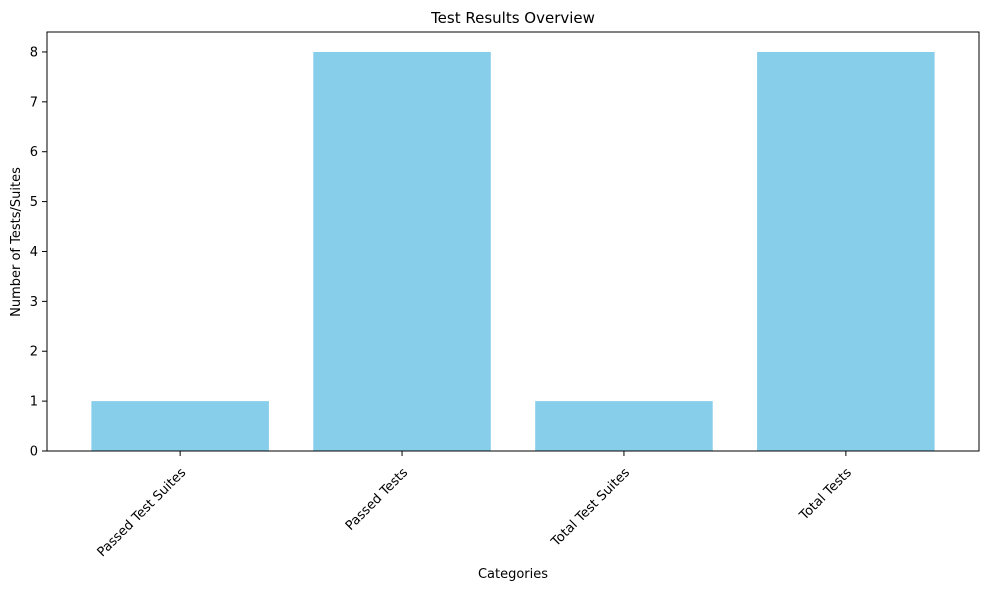 Image resolution: width=989 pixels, height=590 pixels. What do you see at coordinates (34, 452) in the screenshot?
I see `y-tick-label: 0` at bounding box center [34, 452].